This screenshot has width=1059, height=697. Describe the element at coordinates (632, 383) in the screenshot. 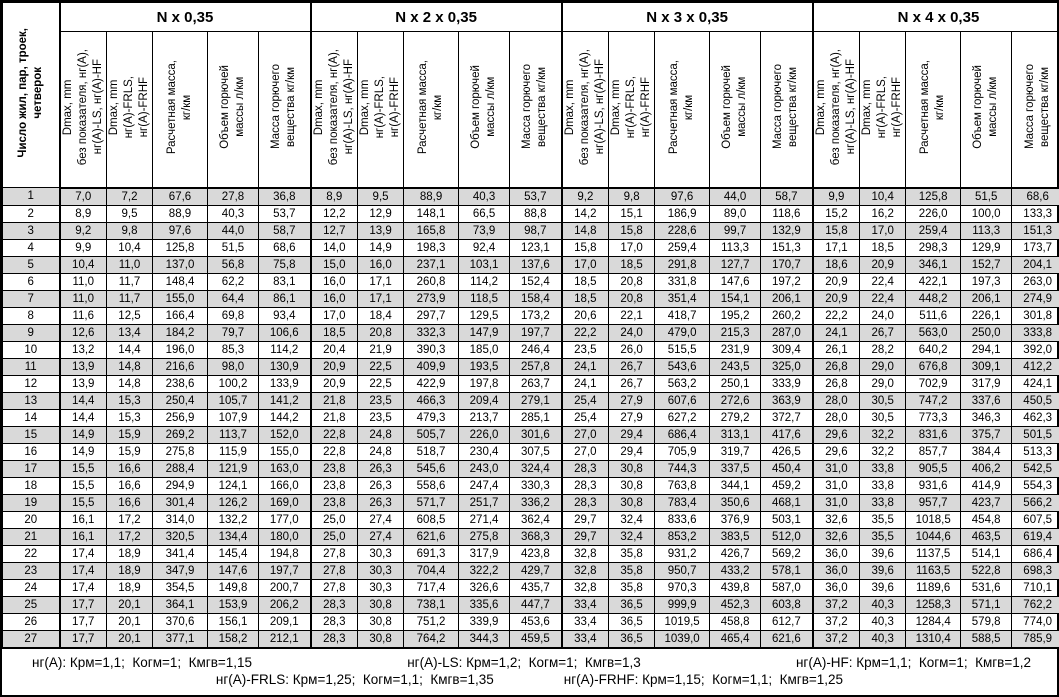

I see `table-cell: 26,7` at that location.